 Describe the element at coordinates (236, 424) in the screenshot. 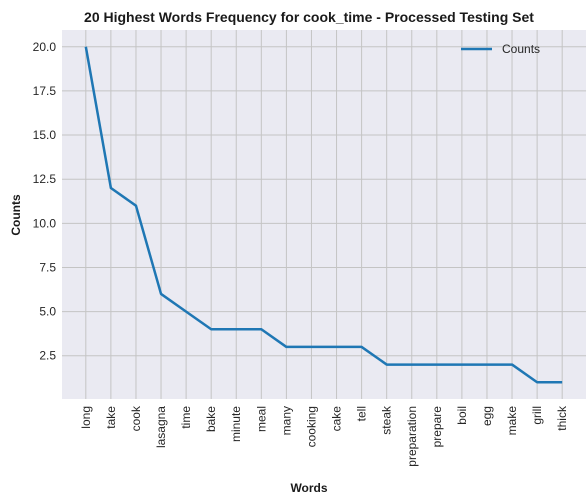

I see `x-tick-label: minute` at that location.